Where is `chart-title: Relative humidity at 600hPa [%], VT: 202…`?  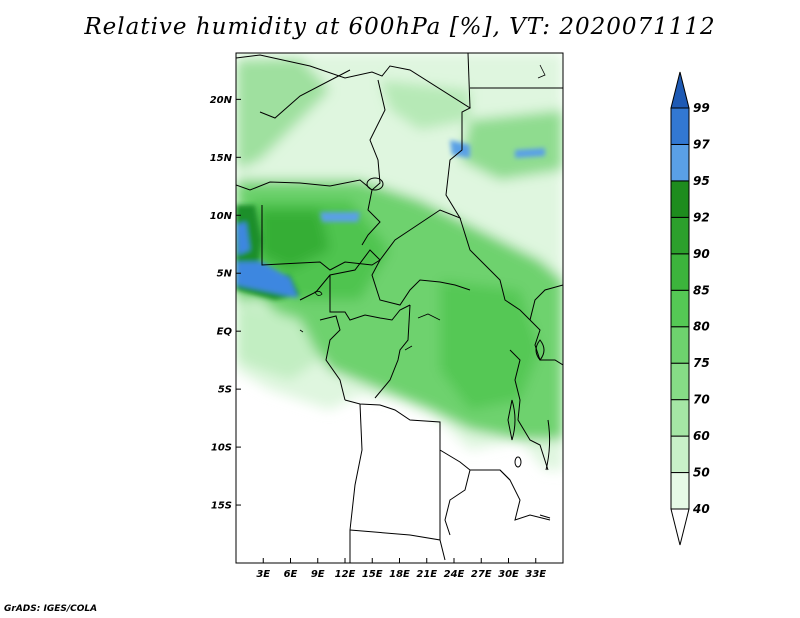 chart-title: Relative humidity at 600hPa [%], VT: 202… is located at coordinates (400, 27).